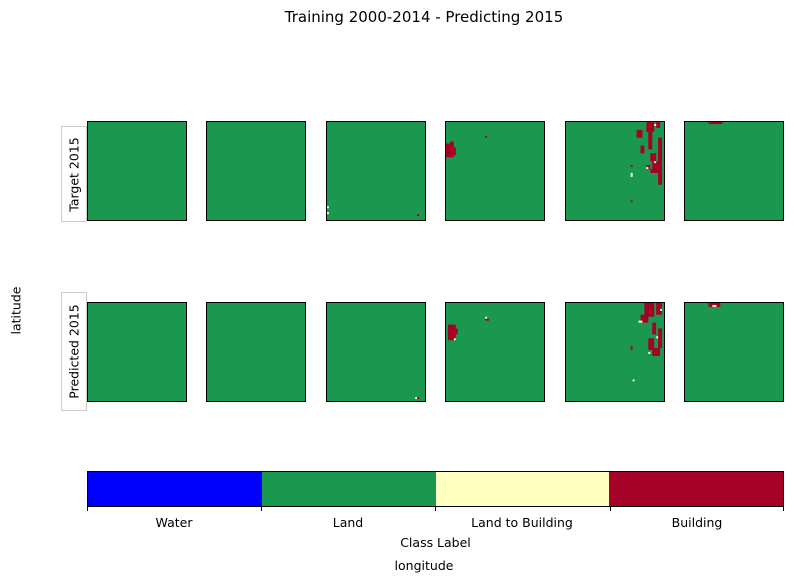  I want to click on x-axis-label: longitude, so click(424, 565).